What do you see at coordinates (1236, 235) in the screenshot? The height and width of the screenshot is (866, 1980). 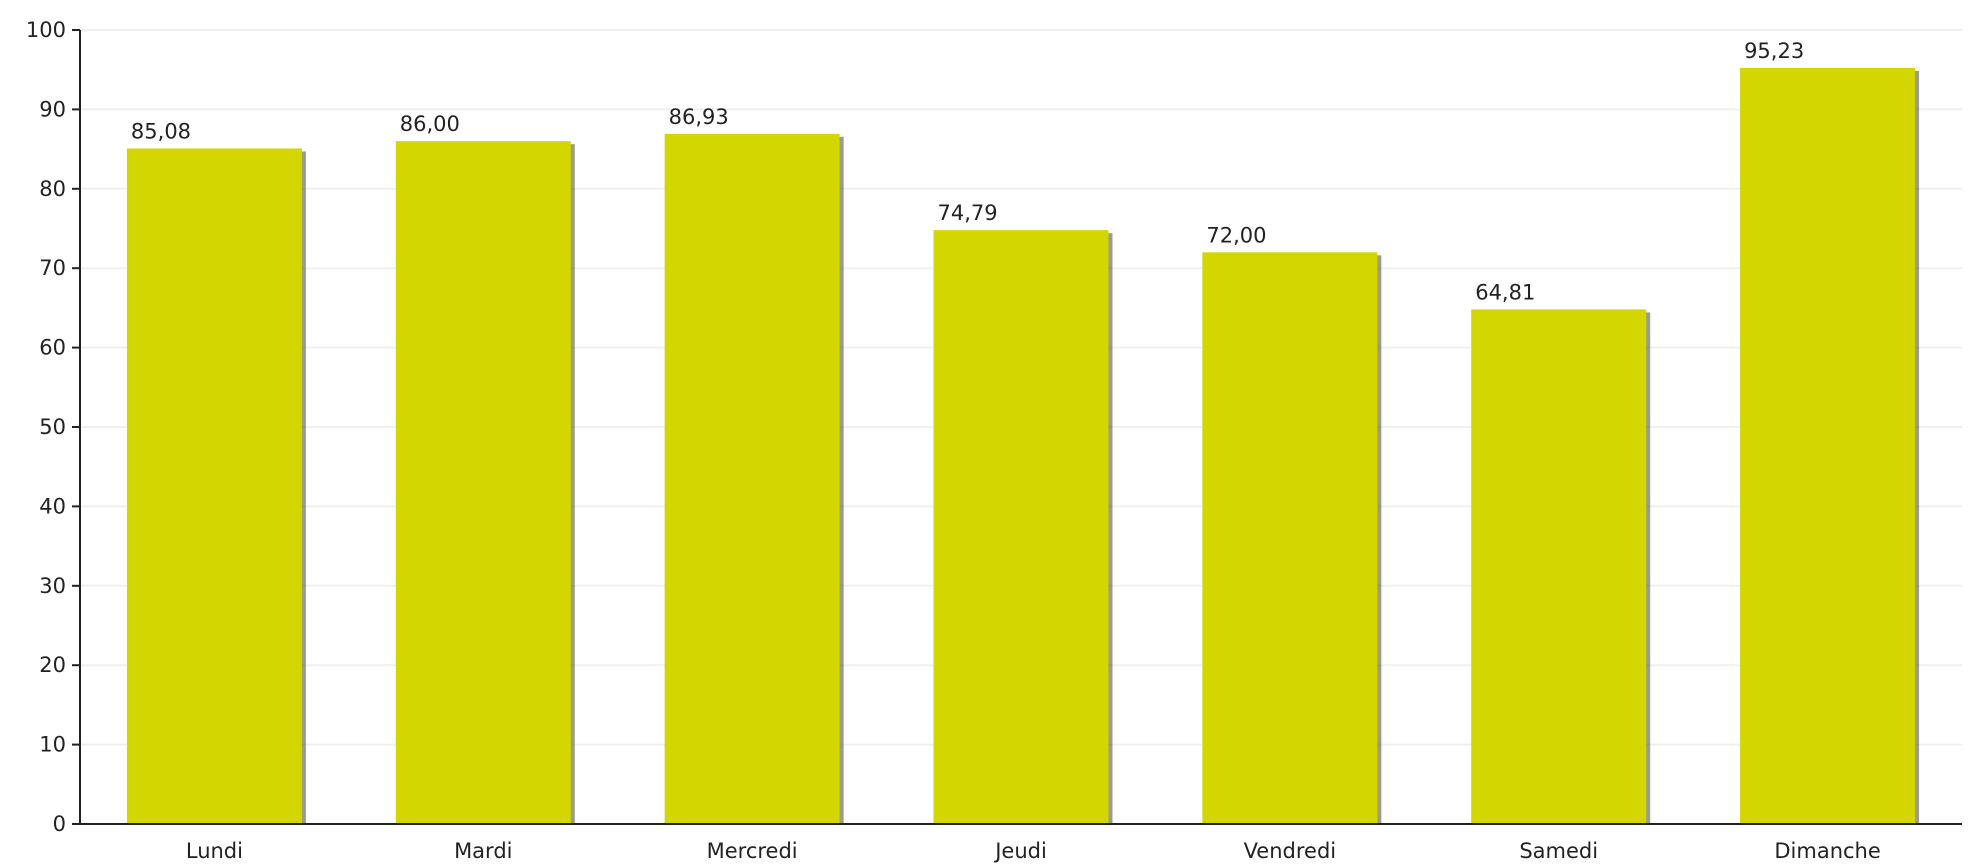 I see `data-label: 72,00` at bounding box center [1236, 235].